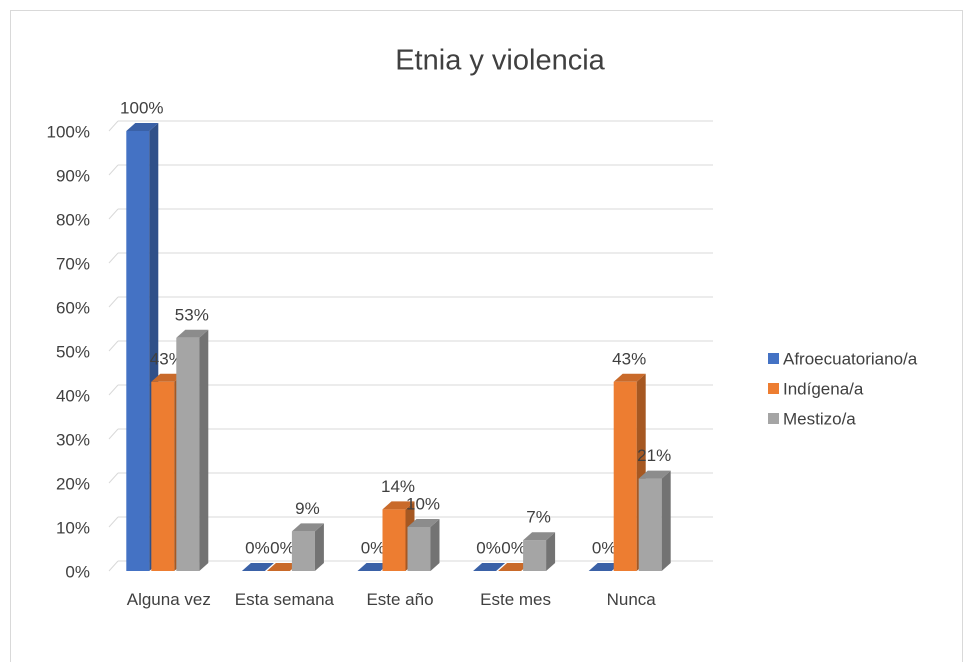  I want to click on y-tick-label: 30%, so click(73, 439).